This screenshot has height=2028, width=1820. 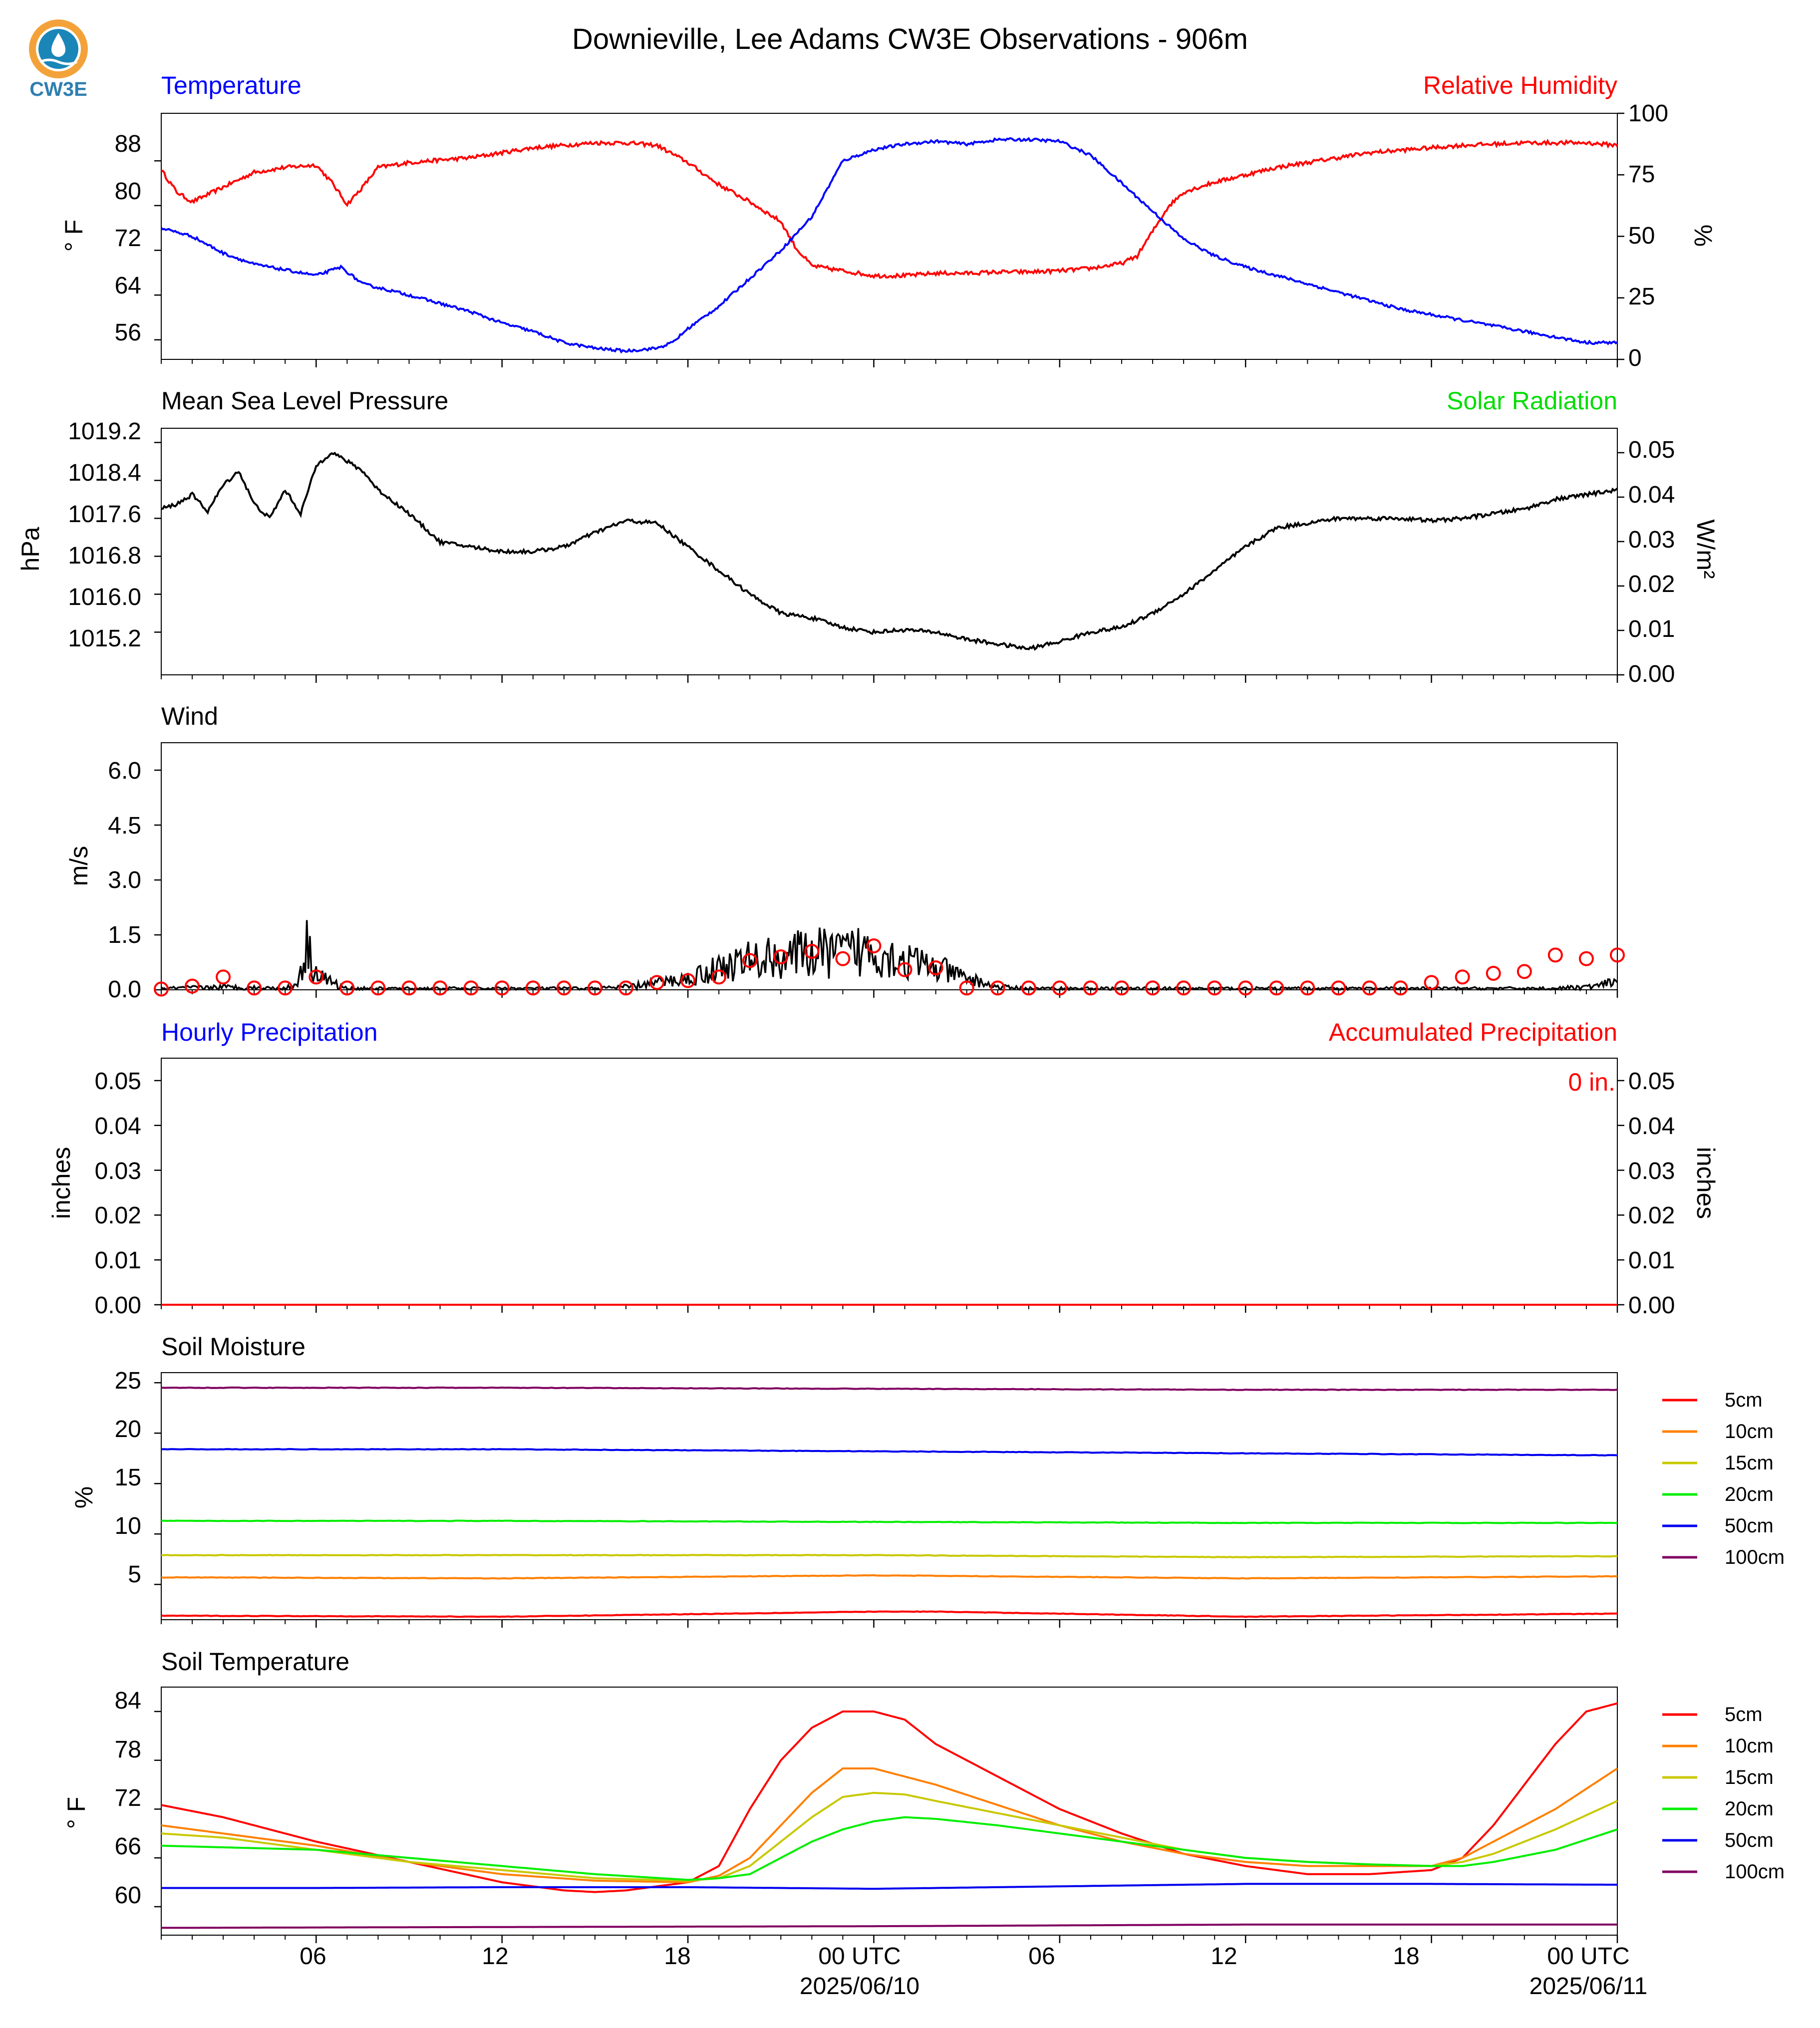 I want to click on plot-frame-soil-temp, so click(x=889, y=1811).